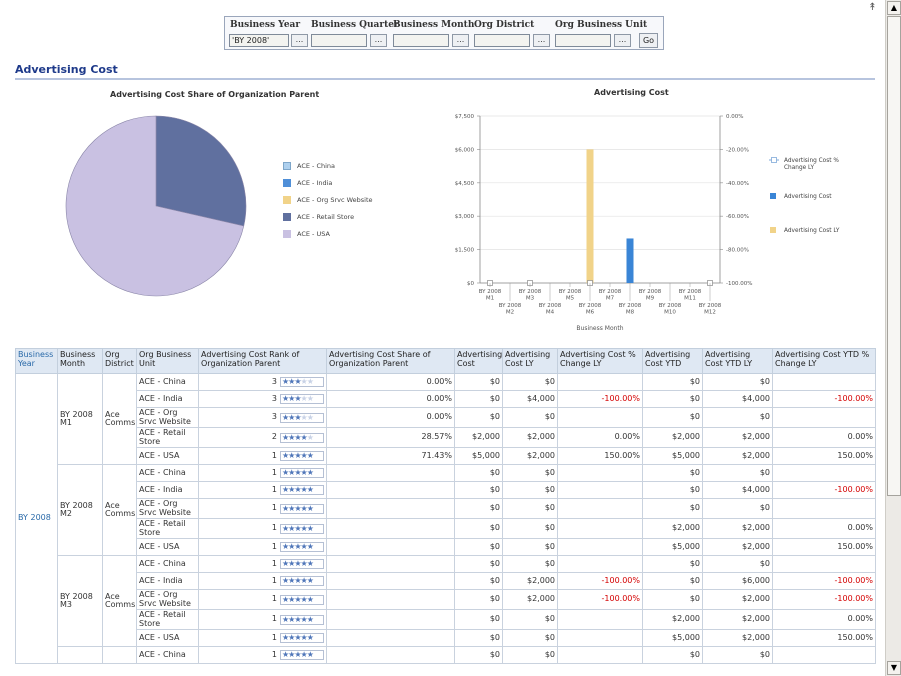  I want to click on column-header: Org District, so click(119, 361).